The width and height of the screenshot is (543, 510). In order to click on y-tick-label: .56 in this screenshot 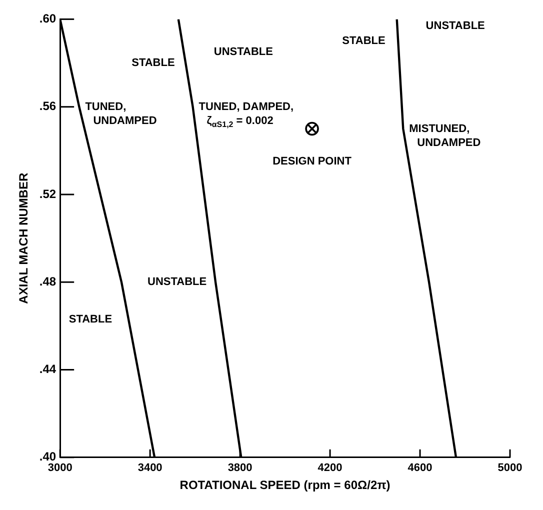, I will do `click(47, 106)`.